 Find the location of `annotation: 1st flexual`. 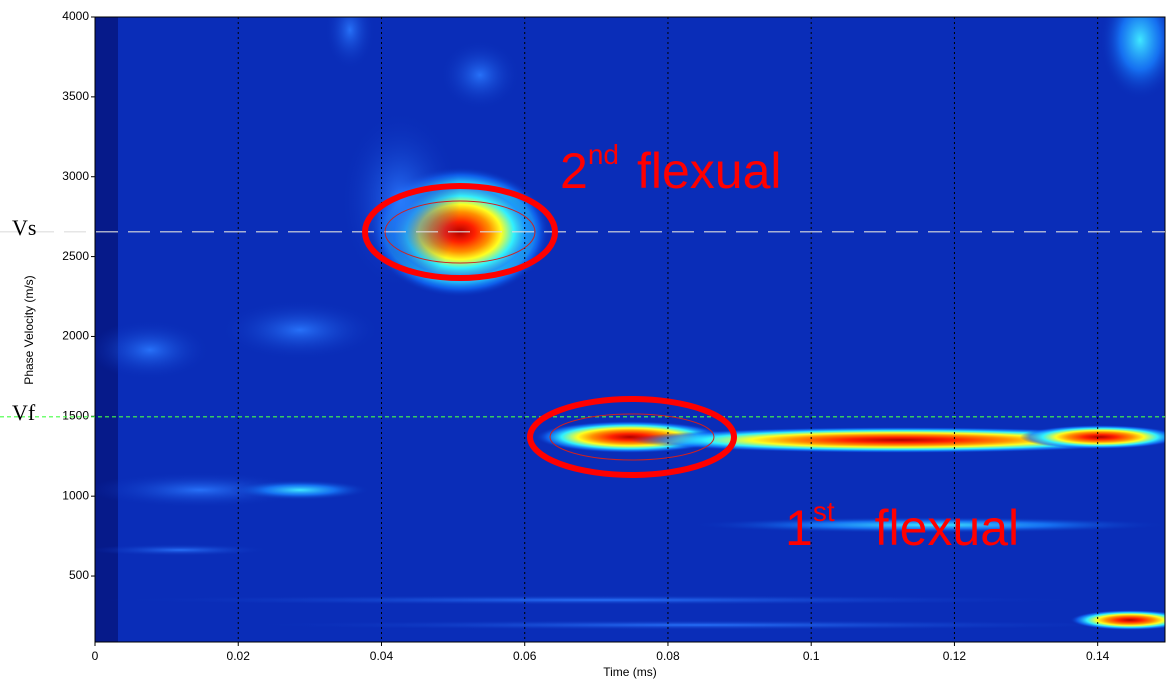

annotation: 1st flexual is located at coordinates (902, 526).